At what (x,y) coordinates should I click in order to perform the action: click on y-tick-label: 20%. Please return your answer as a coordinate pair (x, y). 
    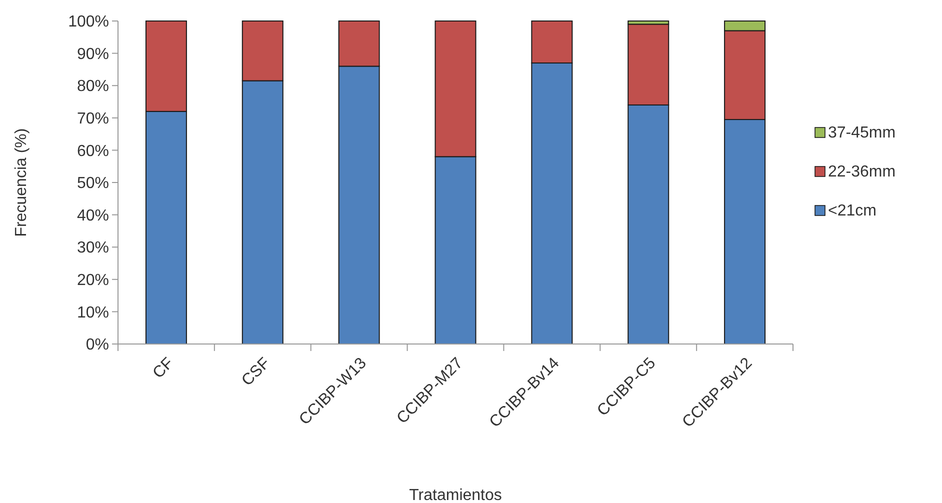
    Looking at the image, I should click on (92, 280).